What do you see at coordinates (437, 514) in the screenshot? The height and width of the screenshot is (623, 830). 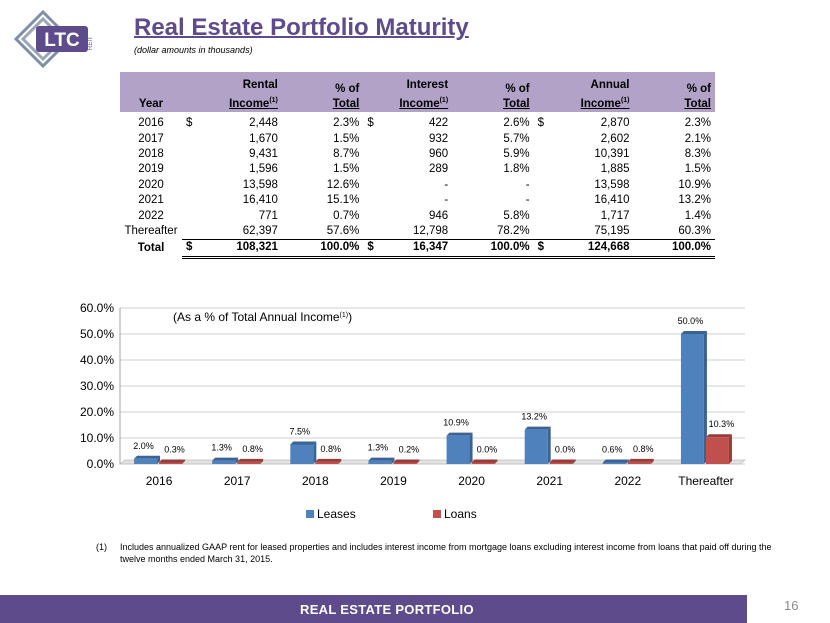 I see `legend-swatch-loans` at bounding box center [437, 514].